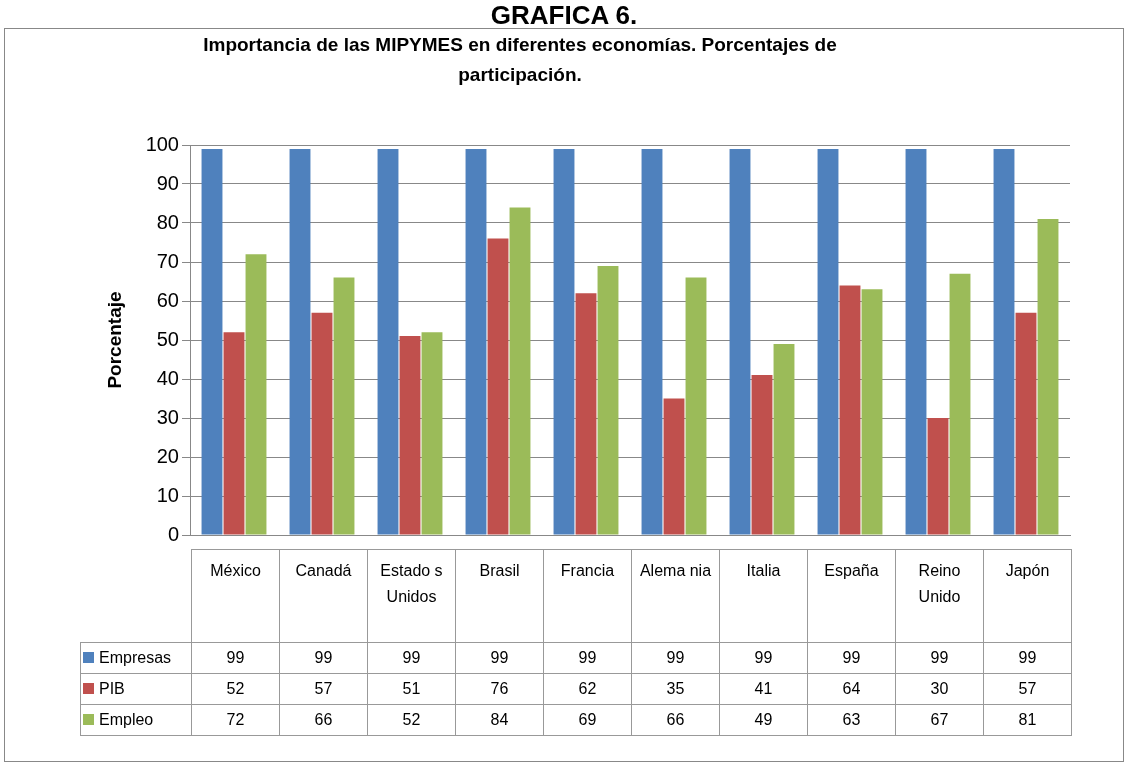  What do you see at coordinates (167, 182) in the screenshot?
I see `y-tick-label: 90` at bounding box center [167, 182].